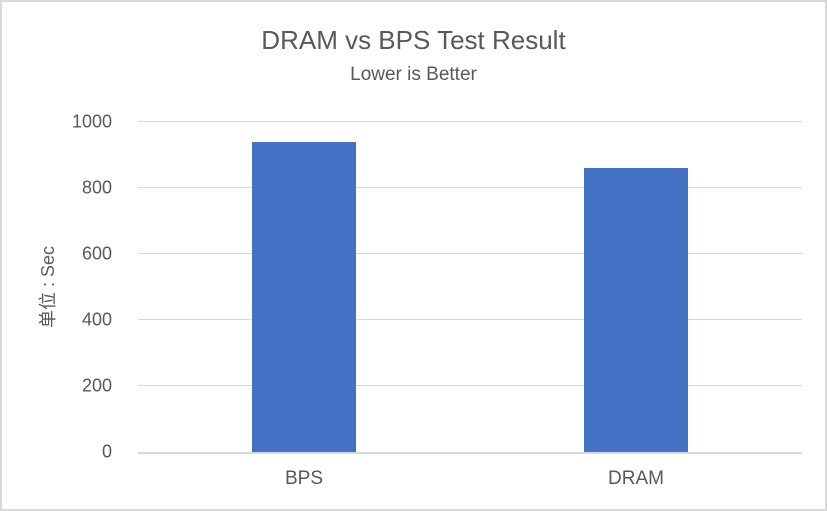  What do you see at coordinates (96, 385) in the screenshot?
I see `y-tick-label: 200` at bounding box center [96, 385].